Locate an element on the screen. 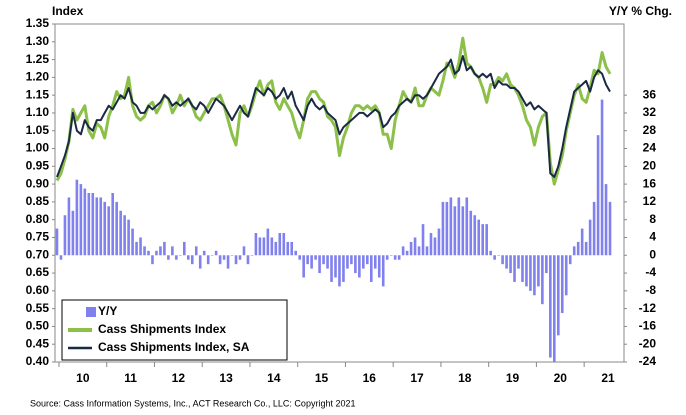  x-tick-label: 16 is located at coordinates (370, 378).